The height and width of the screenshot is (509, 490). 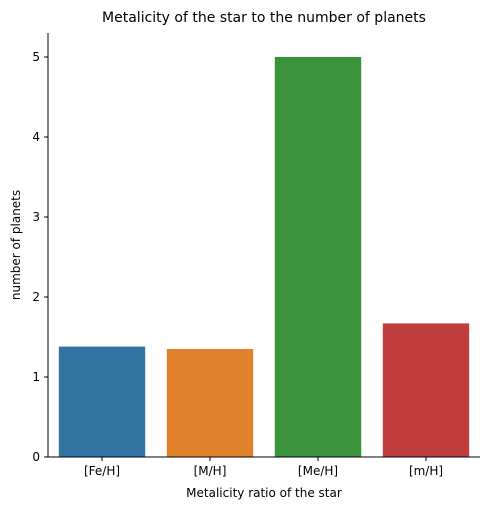 I want to click on y-tick-label-4: 4, so click(x=36, y=137).